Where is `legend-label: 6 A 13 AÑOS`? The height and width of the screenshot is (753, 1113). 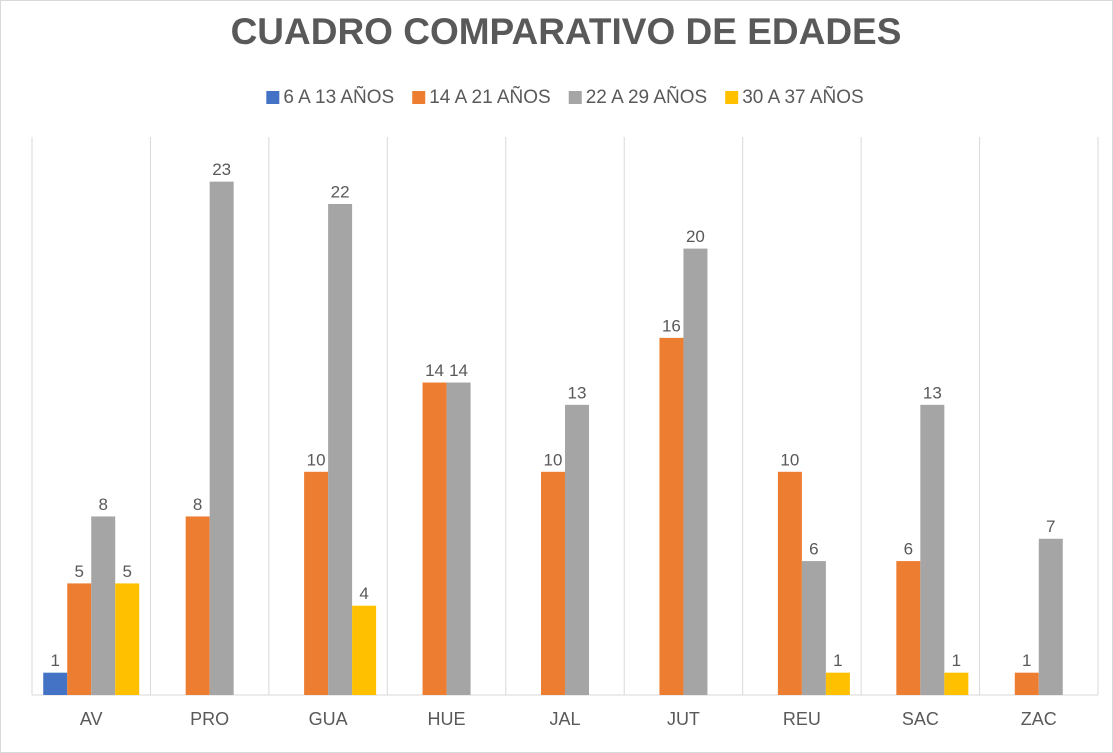
legend-label: 6 A 13 AÑOS is located at coordinates (338, 97).